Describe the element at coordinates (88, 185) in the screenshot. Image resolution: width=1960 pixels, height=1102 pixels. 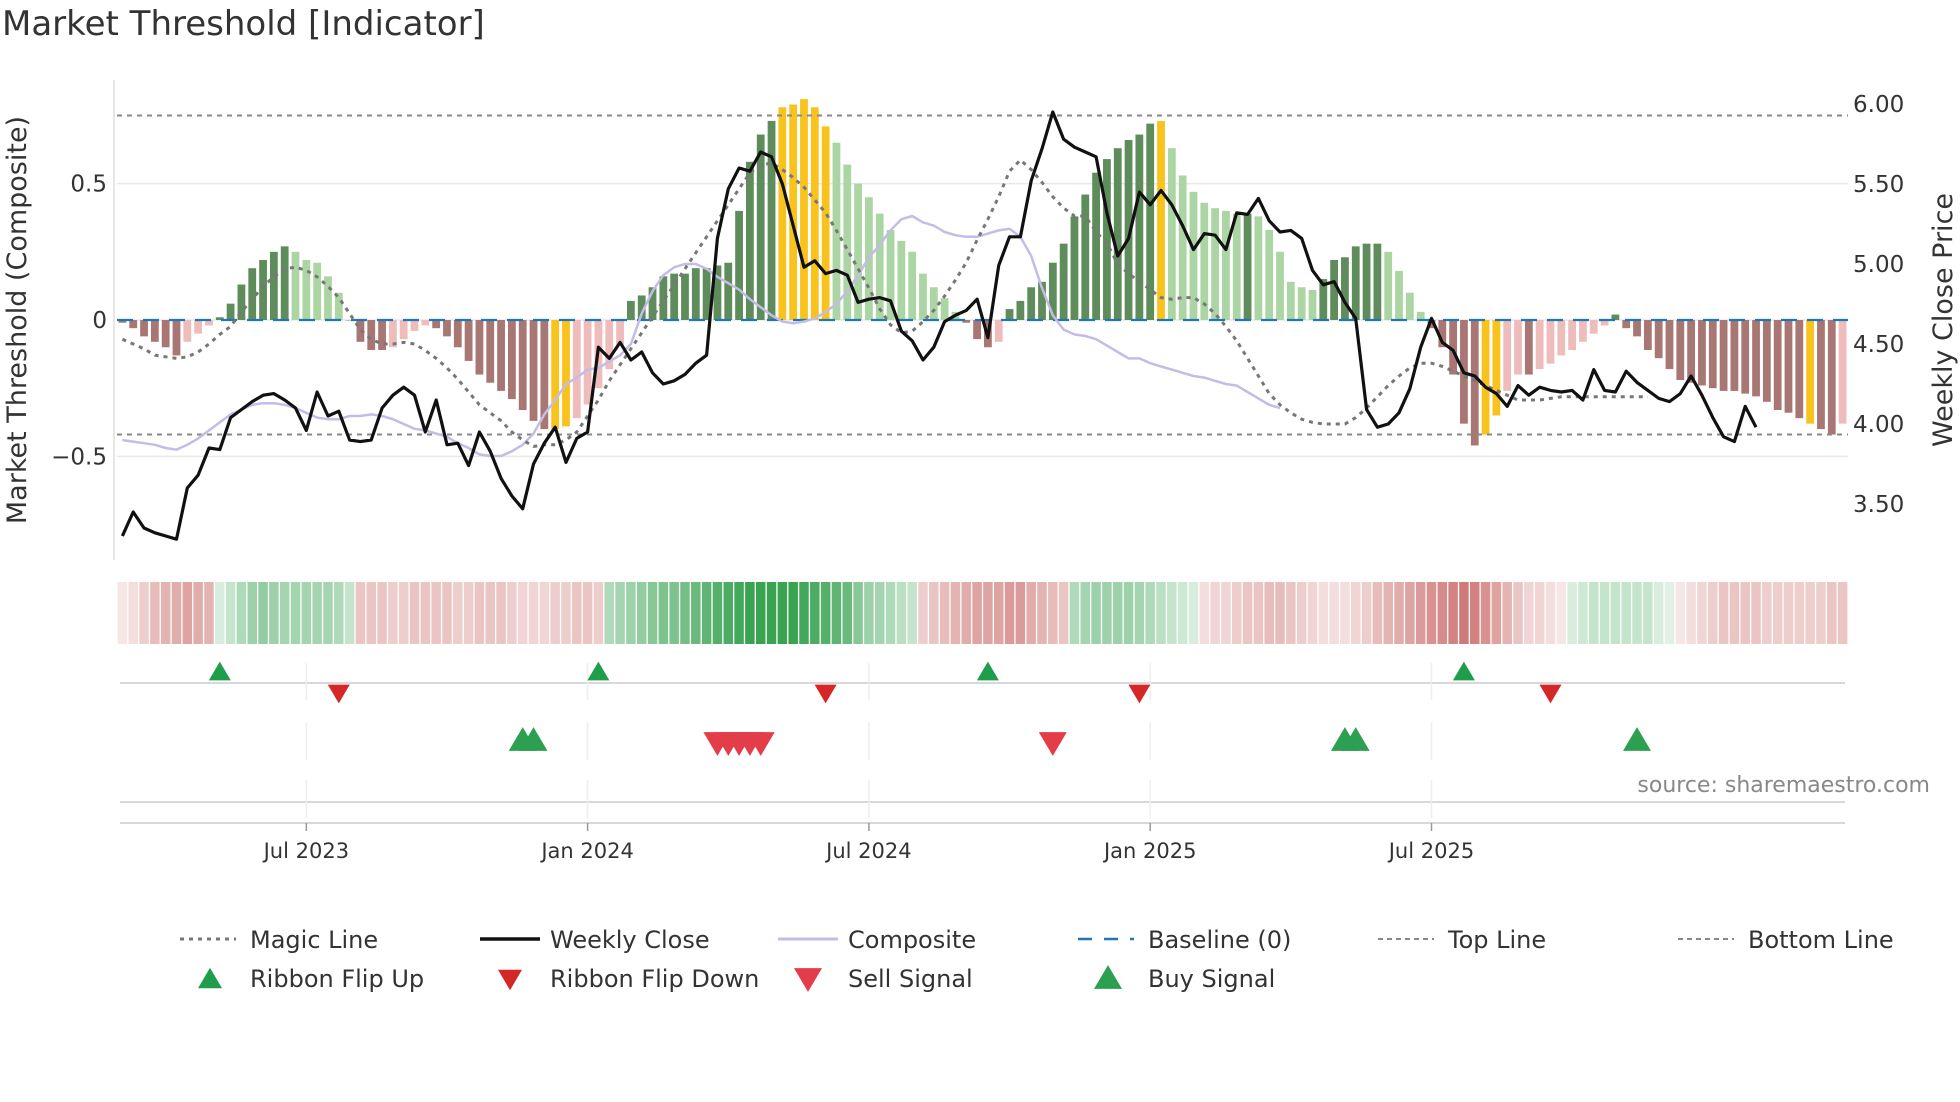
I see `left-tick-label: 0.5` at that location.